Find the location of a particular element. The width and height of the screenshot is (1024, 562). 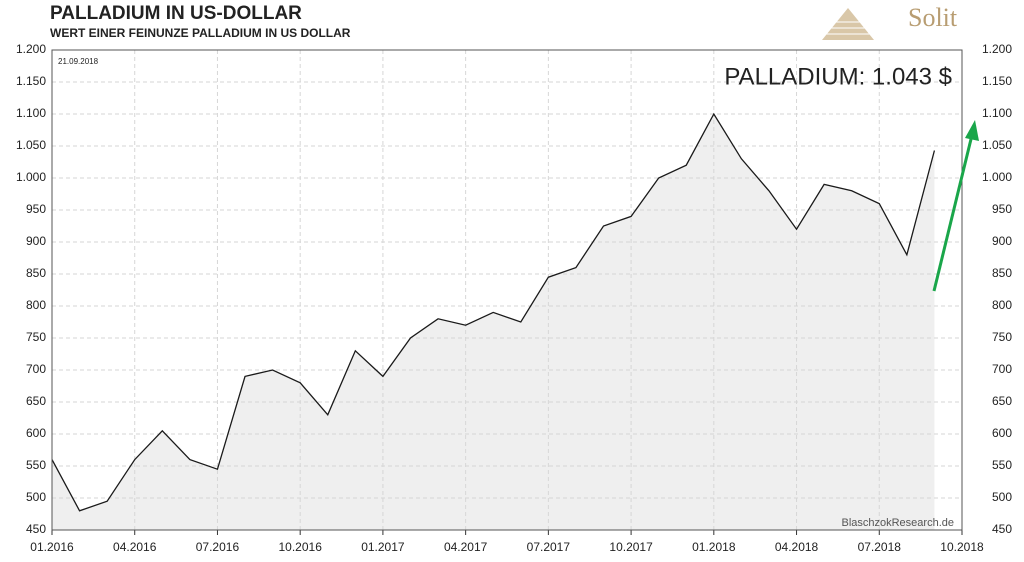

y-tick-label: 1.200 is located at coordinates (31, 49).